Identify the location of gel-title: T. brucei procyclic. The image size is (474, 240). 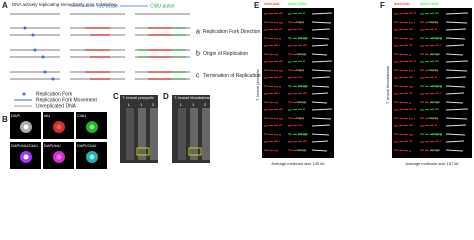
(138, 97).